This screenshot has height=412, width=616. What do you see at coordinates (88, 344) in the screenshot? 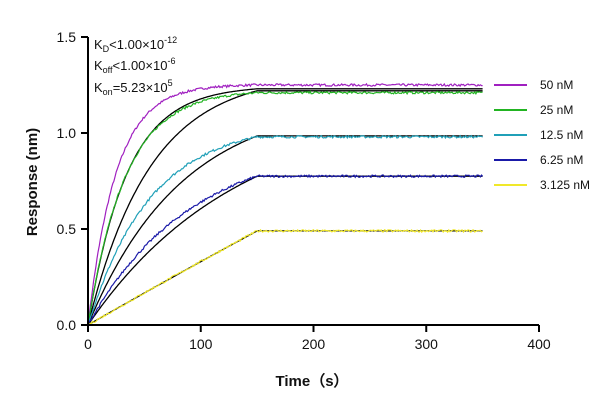
I see `x-tick-label: 0` at bounding box center [88, 344].